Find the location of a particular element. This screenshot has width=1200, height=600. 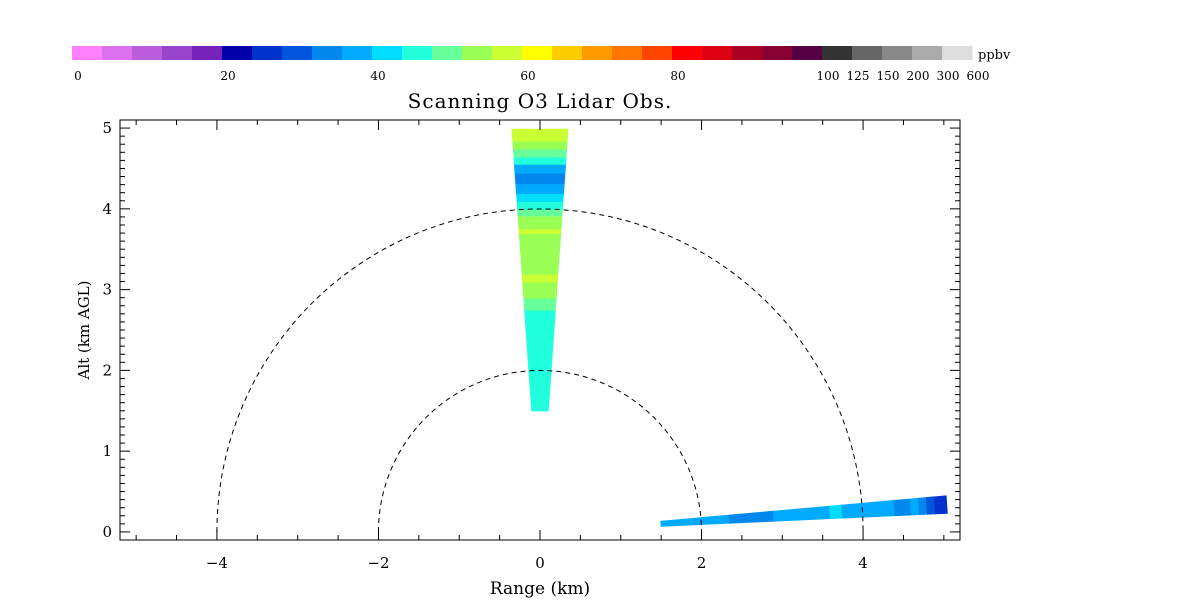

colorbar-tick-label: 100 is located at coordinates (828, 76).